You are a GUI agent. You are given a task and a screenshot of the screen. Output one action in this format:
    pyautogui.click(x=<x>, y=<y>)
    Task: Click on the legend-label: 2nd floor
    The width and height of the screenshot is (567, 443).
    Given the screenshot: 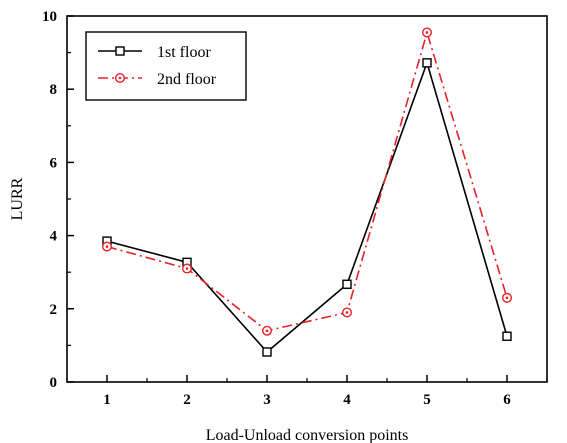 What is the action you would take?
    pyautogui.click(x=187, y=79)
    